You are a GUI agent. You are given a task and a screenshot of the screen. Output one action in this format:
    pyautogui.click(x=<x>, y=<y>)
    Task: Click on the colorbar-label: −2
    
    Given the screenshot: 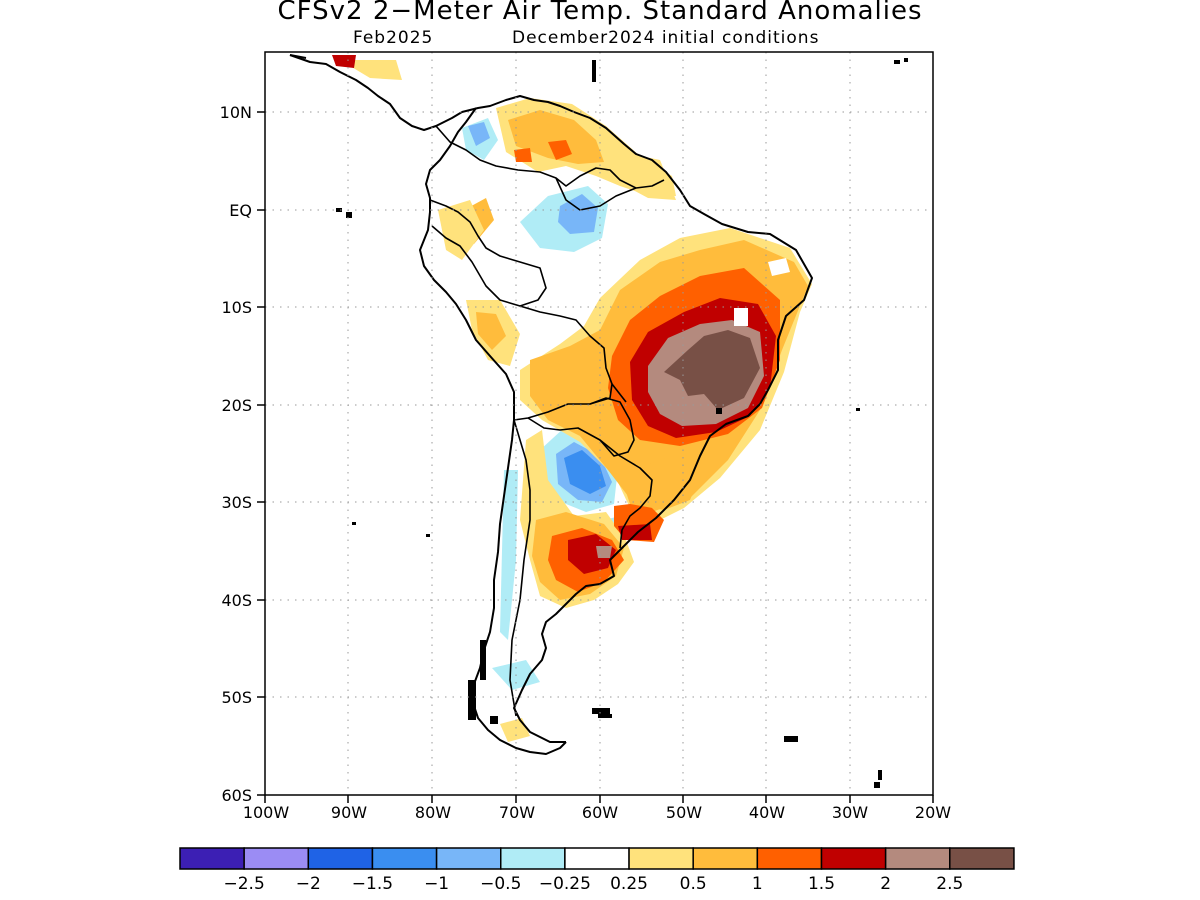 What is the action you would take?
    pyautogui.click(x=308, y=884)
    